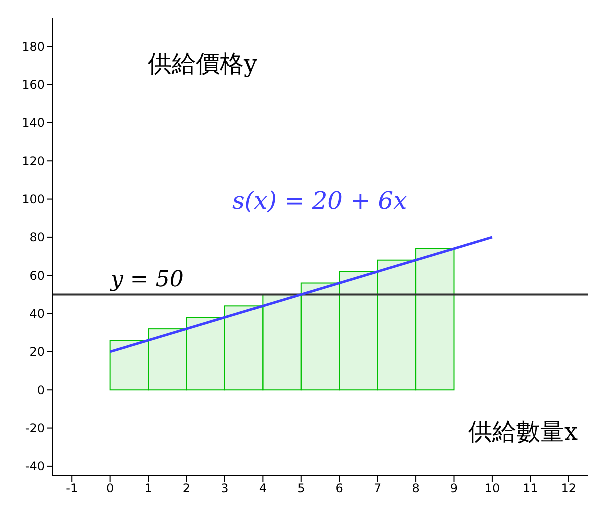 The image size is (598, 506). I want to click on x-axis-title: 供給數量x, so click(523, 432).